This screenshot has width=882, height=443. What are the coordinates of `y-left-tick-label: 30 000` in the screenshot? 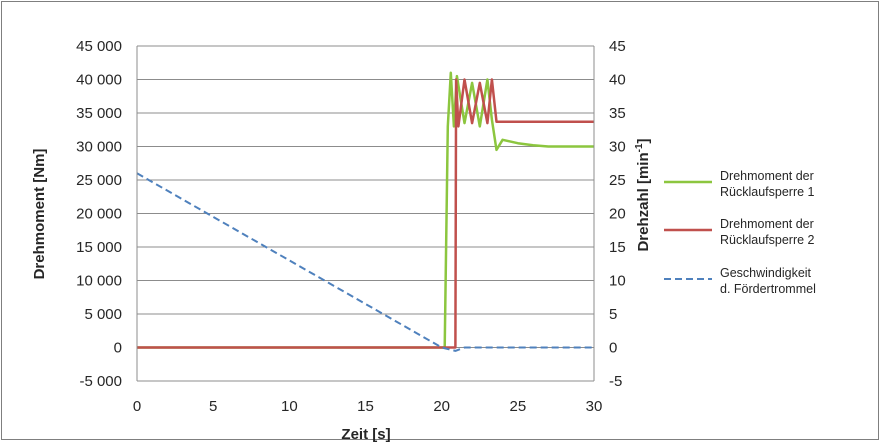 It's located at (99, 147).